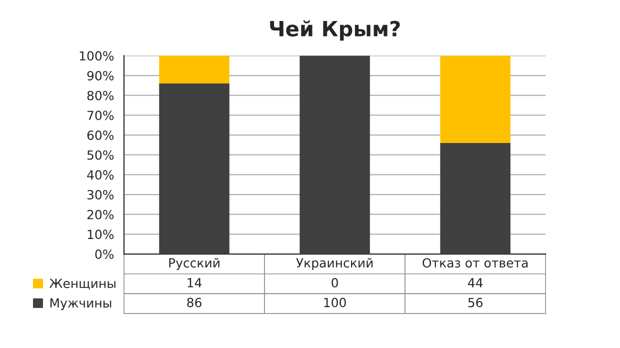 This screenshot has height=348, width=620. What do you see at coordinates (100, 175) in the screenshot?
I see `y-tick-label: 40%` at bounding box center [100, 175].